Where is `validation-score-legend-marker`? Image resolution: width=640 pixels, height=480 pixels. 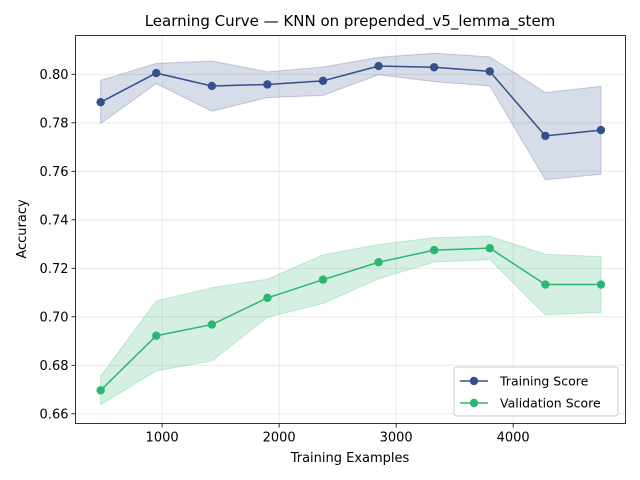
validation-score-legend-marker is located at coordinates (474, 403).